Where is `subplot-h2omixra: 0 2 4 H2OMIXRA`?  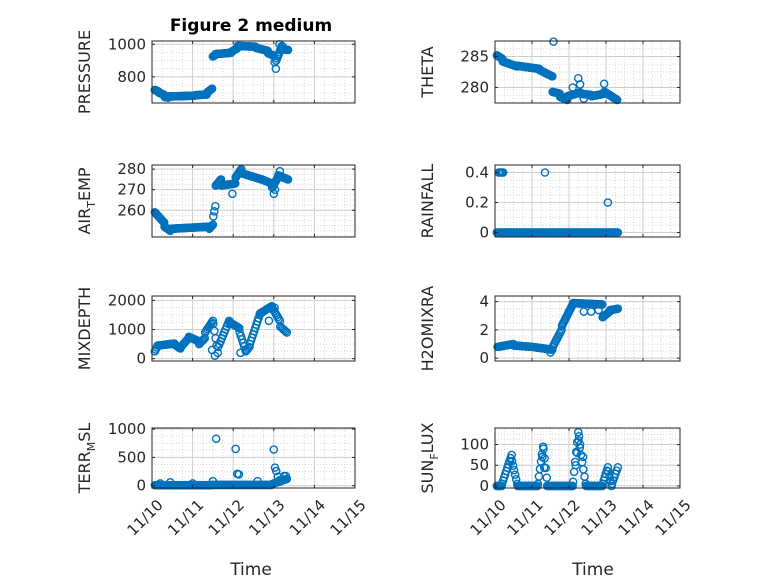
subplot-h2omixra: 0 2 4 H2OMIXRA is located at coordinates (549, 328).